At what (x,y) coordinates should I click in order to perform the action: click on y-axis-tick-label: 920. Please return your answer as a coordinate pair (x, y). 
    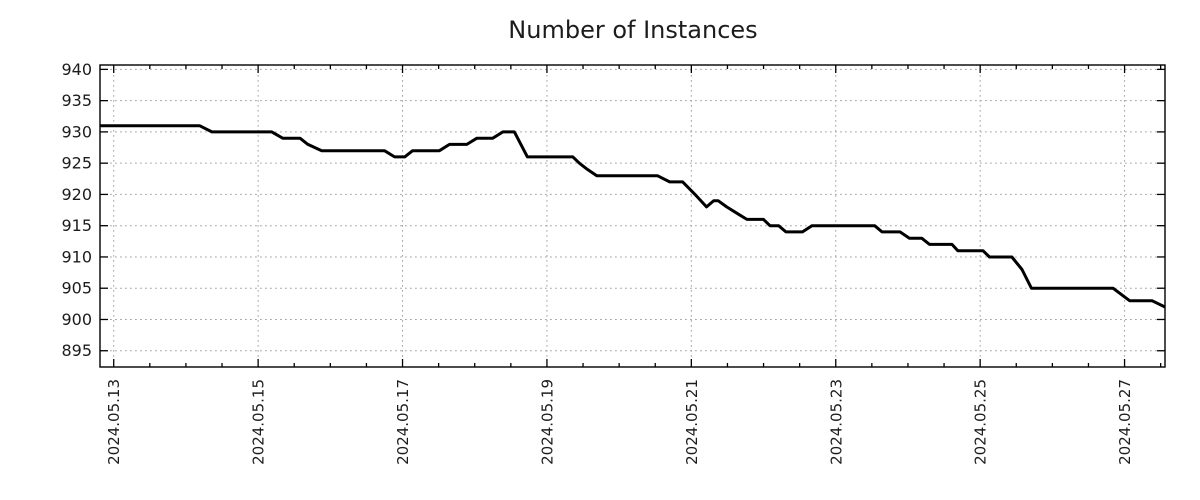
    Looking at the image, I should click on (76, 194).